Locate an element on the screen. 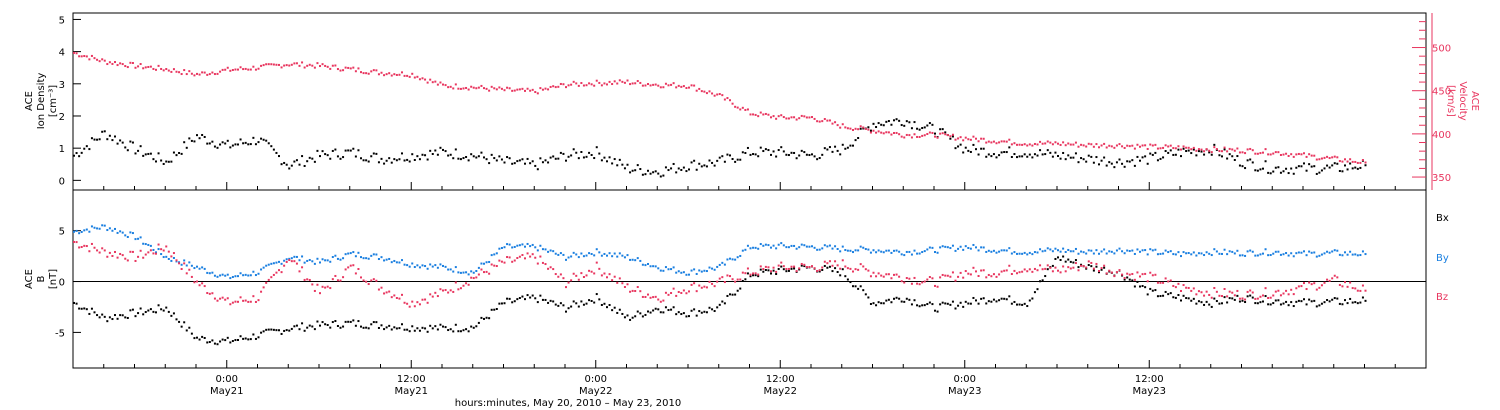 This screenshot has width=1500, height=410. field-axis-label: ACE B [nT] is located at coordinates (41, 279).